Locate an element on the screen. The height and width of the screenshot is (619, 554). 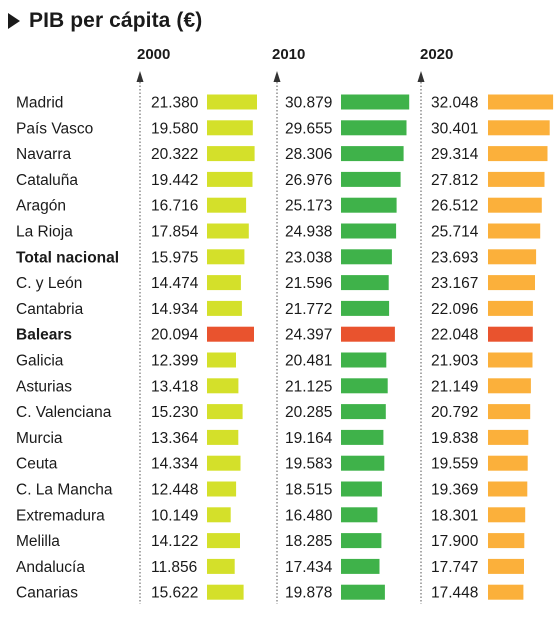
value-label-2020: 17.747 is located at coordinates (454, 567).